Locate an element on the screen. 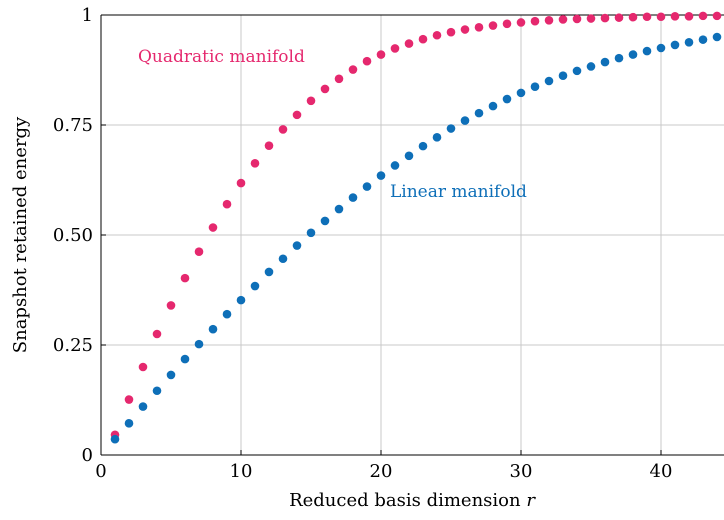  y-tick-label: 0.25 is located at coordinates (73, 345).